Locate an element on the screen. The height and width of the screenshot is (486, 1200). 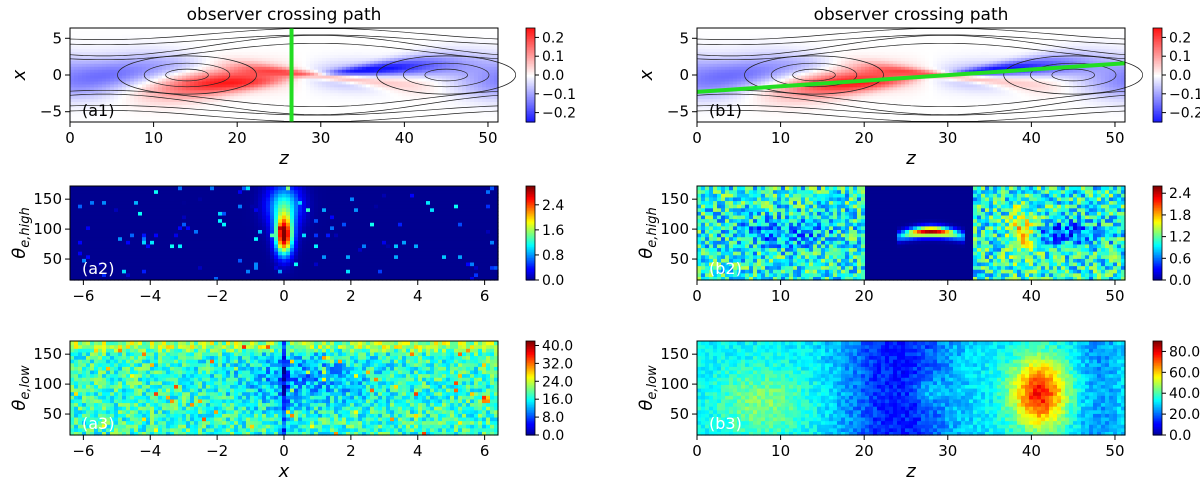
panel-a1-label: (a1) is located at coordinates (98, 110).